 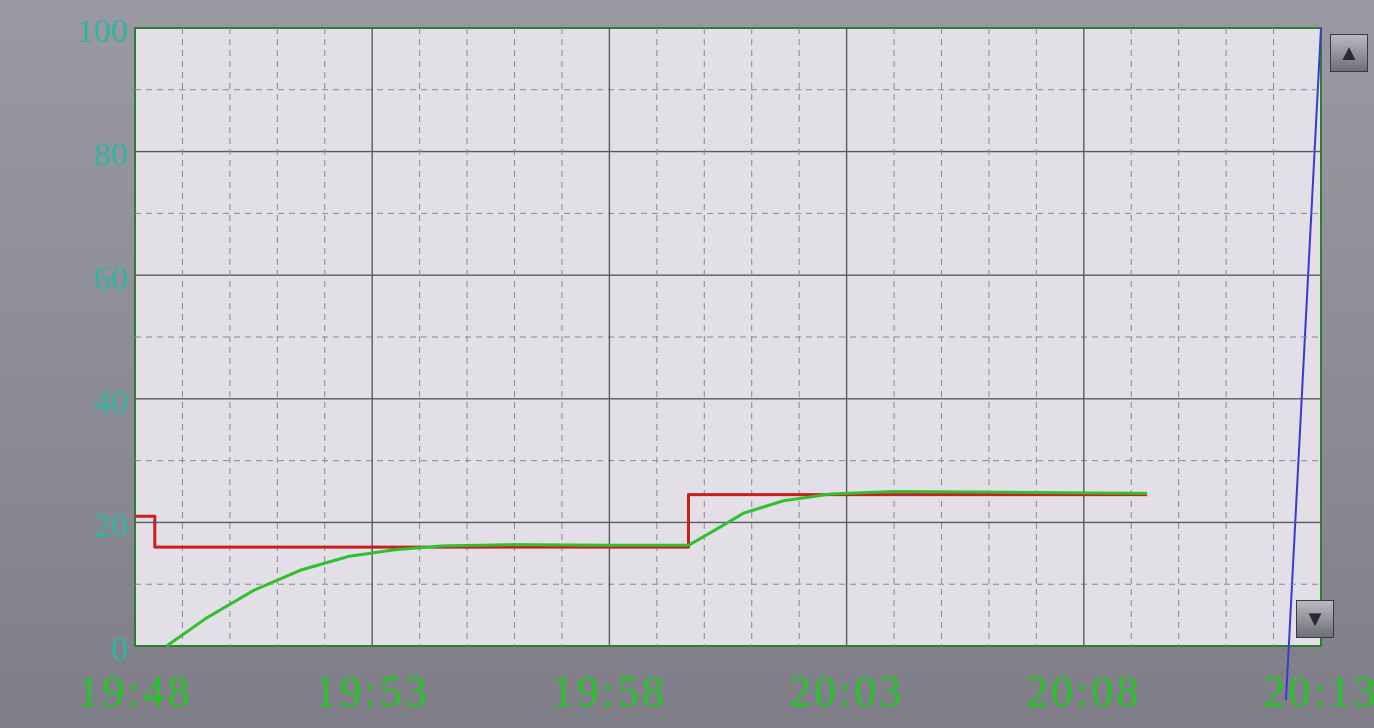 I want to click on triangle-down-icon: ▼, so click(x=1315, y=618).